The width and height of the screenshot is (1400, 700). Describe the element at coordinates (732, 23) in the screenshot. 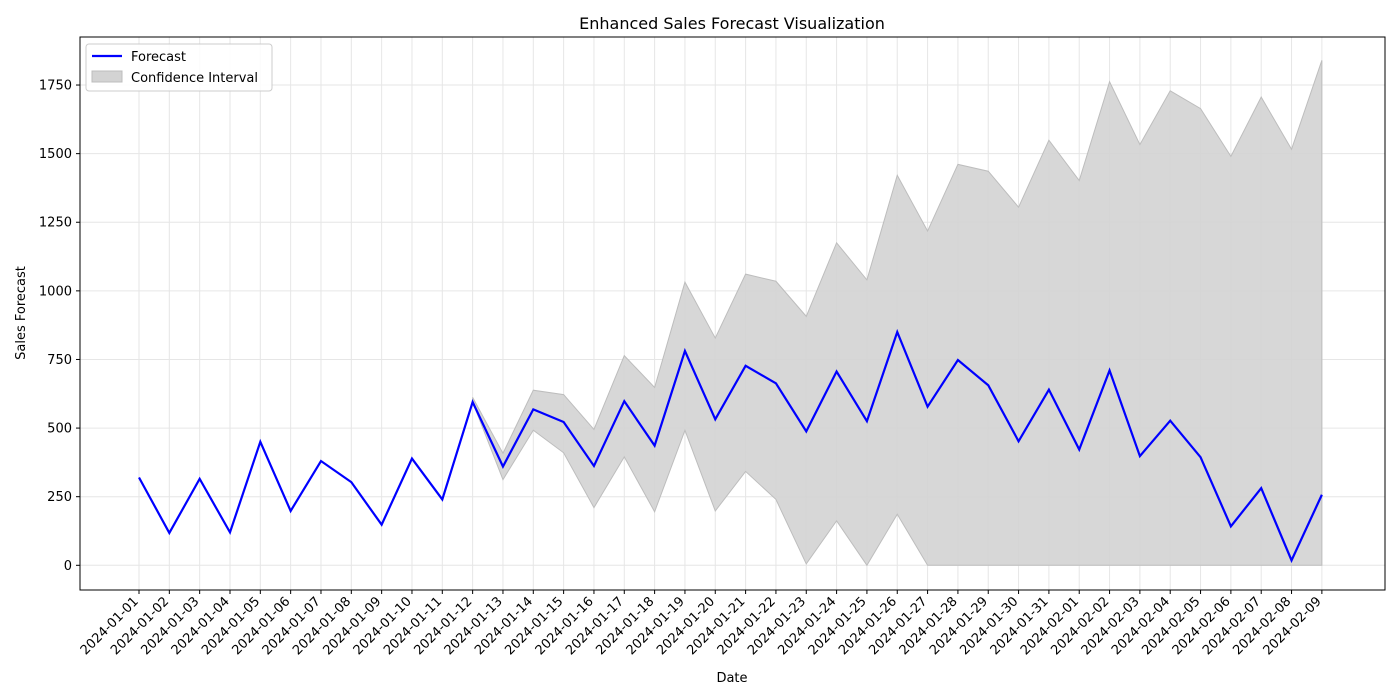

I see `chart-title: Enhanced Sales Forecast Visualization` at that location.